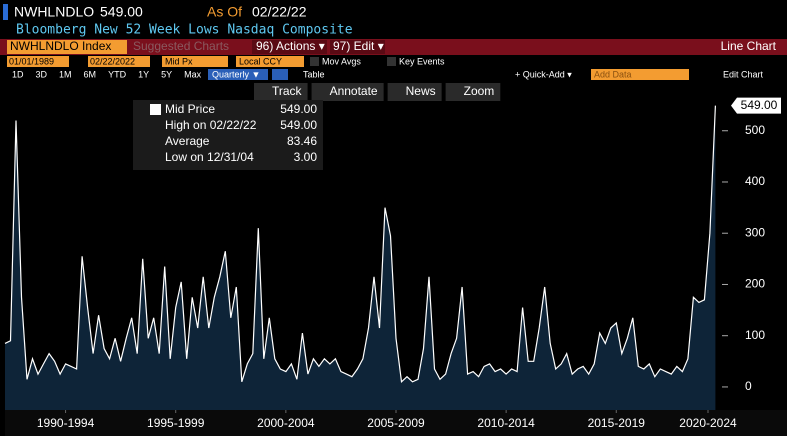  I want to click on y-tick-label: 100, so click(755, 335).